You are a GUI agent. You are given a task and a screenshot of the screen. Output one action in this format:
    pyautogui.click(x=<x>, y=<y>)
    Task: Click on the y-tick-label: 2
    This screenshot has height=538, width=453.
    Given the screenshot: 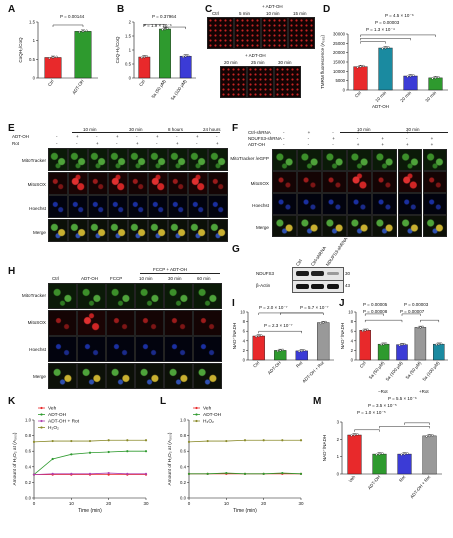 What is the action you would take?
    pyautogui.click(x=130, y=22)
    